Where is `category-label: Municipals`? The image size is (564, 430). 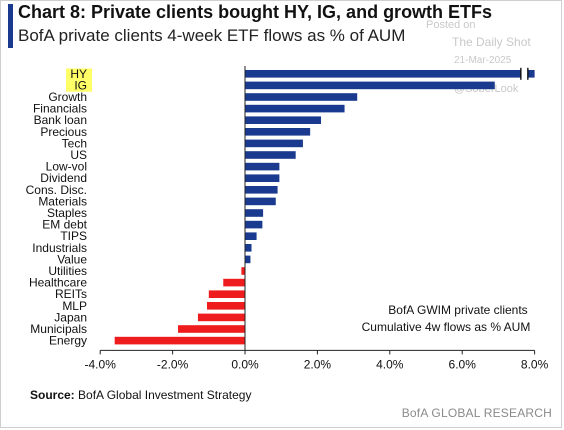
category-label: Municipals is located at coordinates (58, 329).